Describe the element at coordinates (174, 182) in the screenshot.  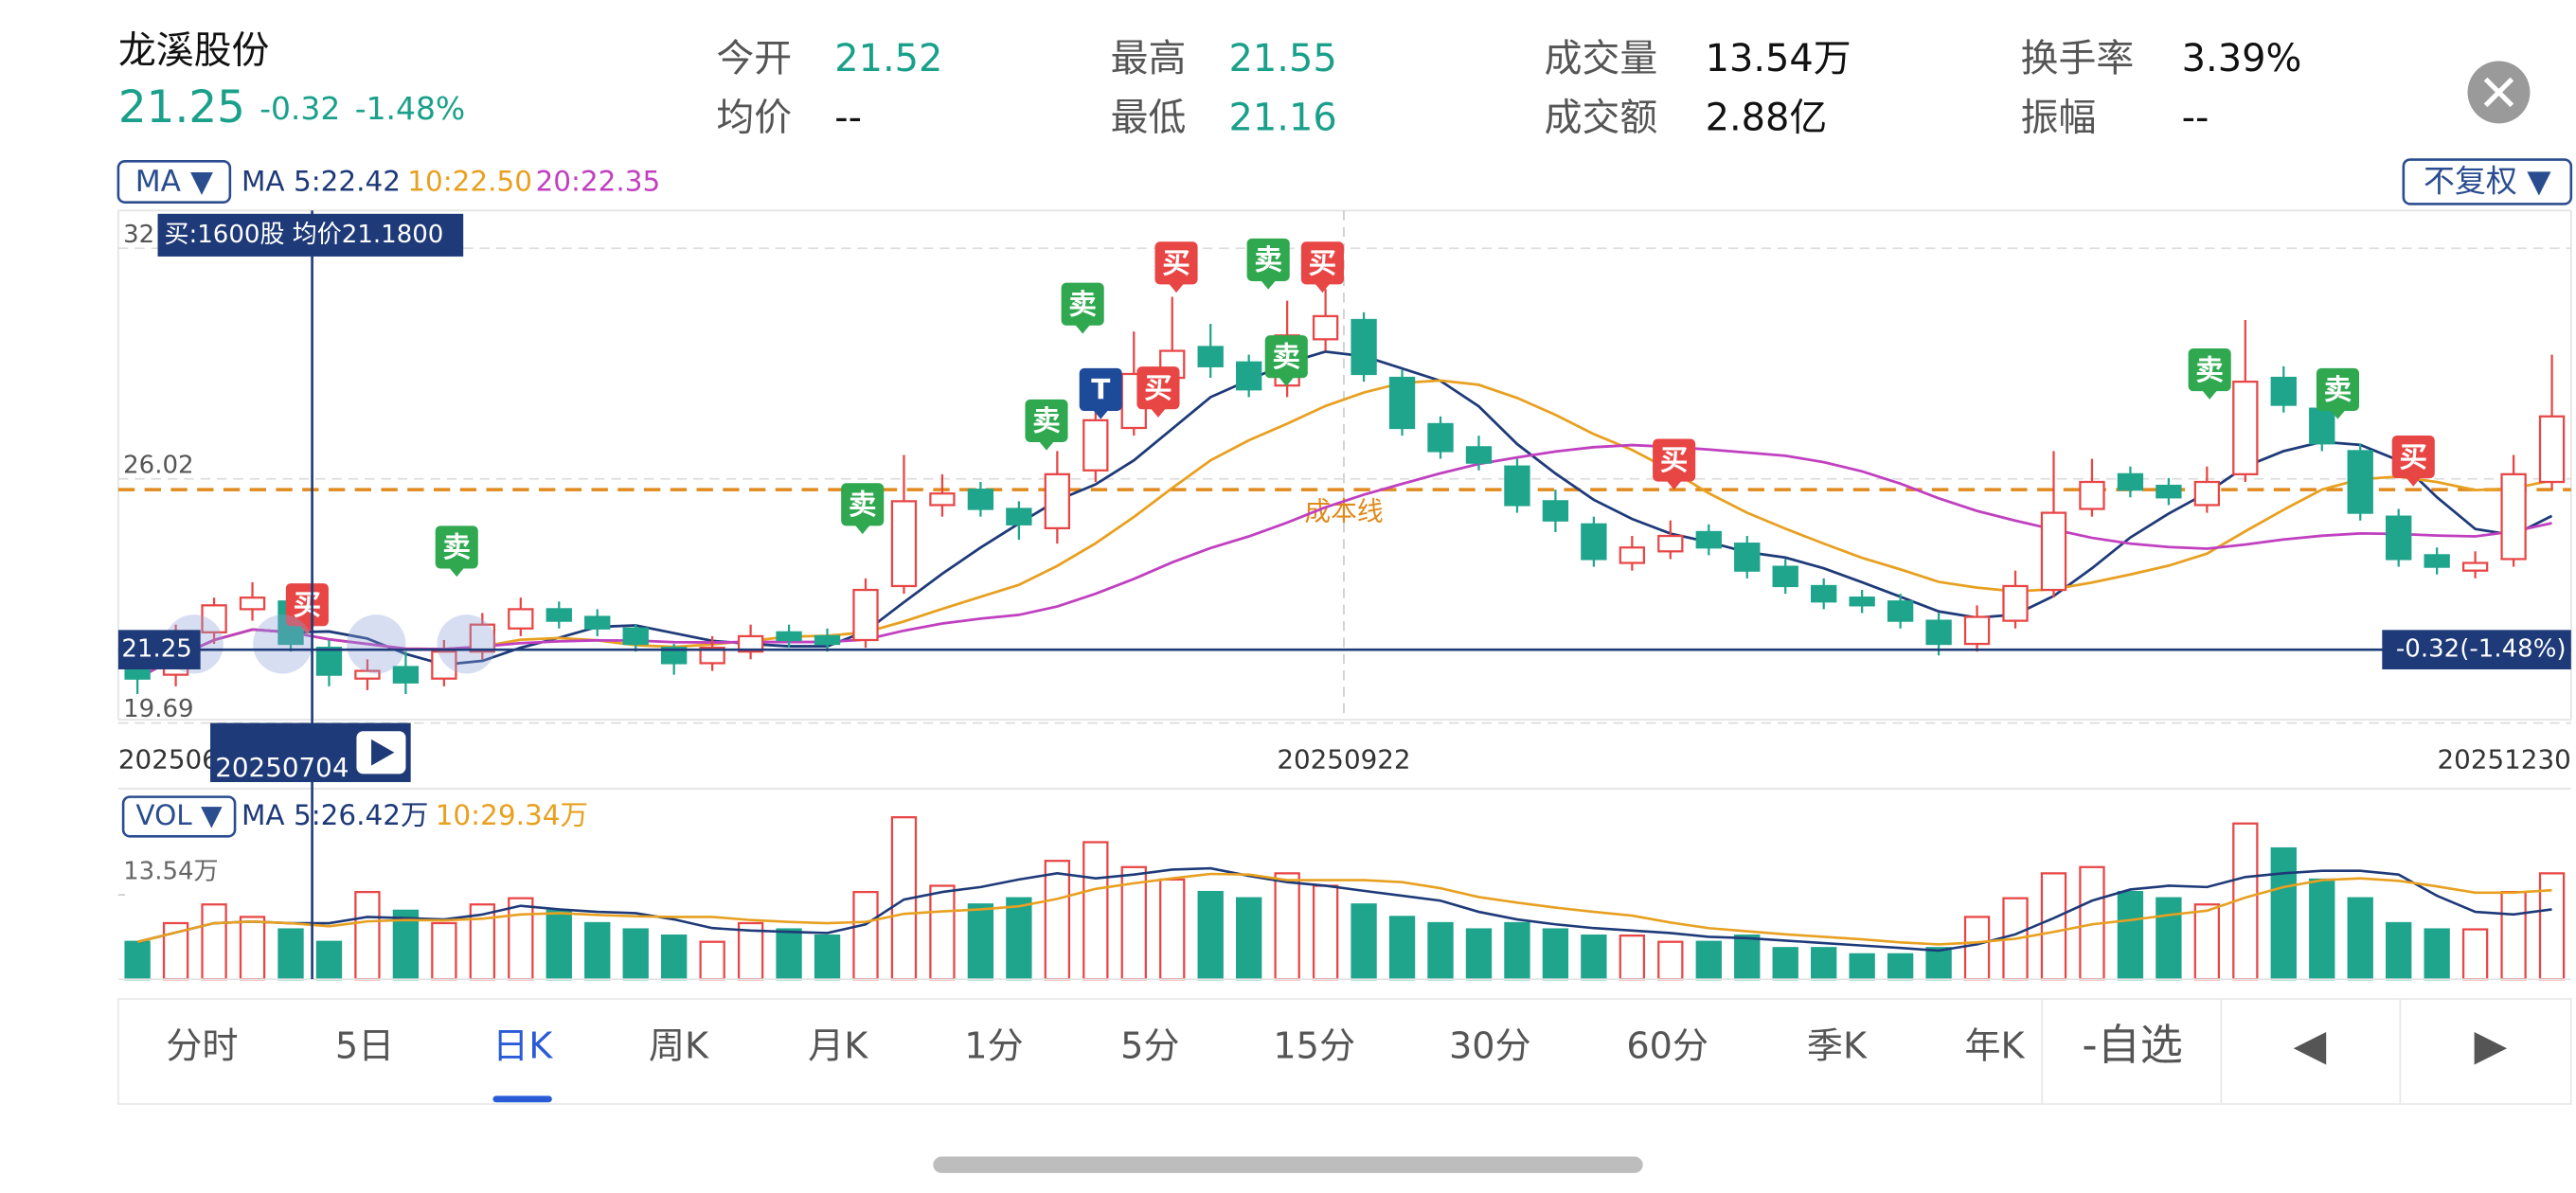
I see `ma-button` at that location.